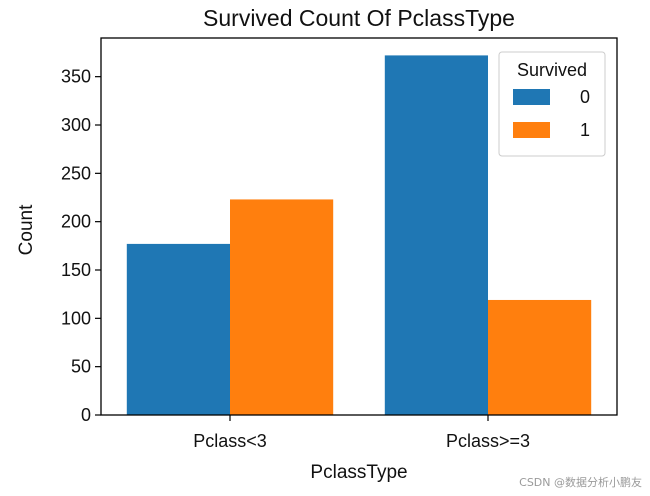 Image resolution: width=650 pixels, height=496 pixels. Describe the element at coordinates (230, 441) in the screenshot. I see `x-tick-label: Pclass<3` at that location.